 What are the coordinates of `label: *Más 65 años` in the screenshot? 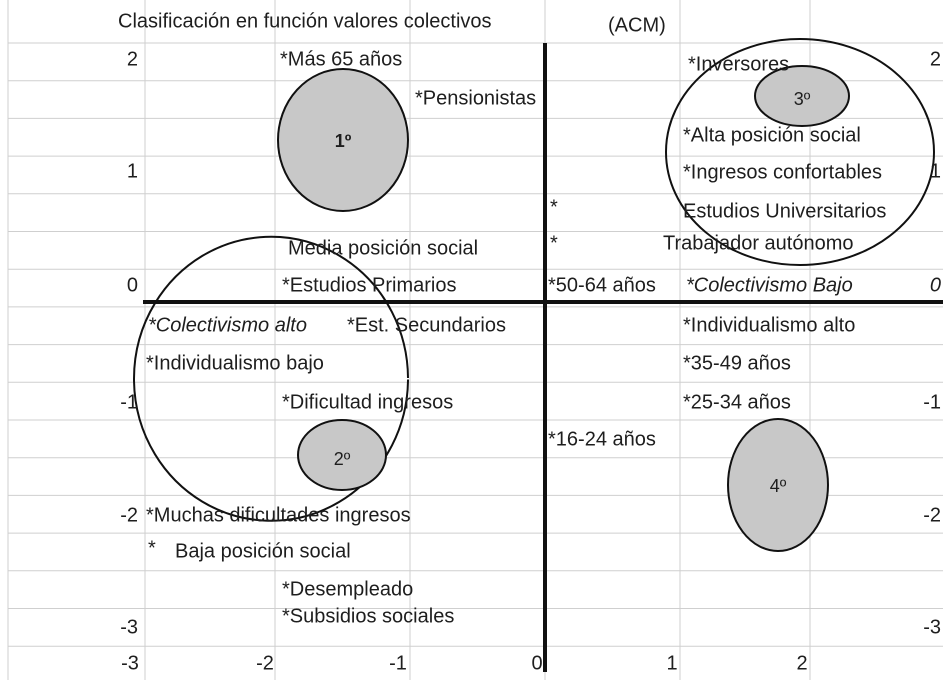 It's located at (341, 59).